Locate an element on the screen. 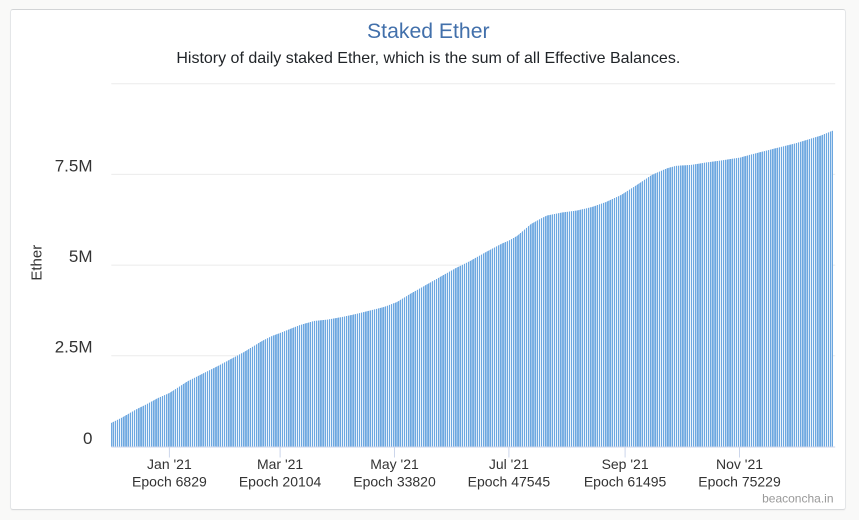 This screenshot has height=520, width=859. svg-text: 0 is located at coordinates (87, 438).